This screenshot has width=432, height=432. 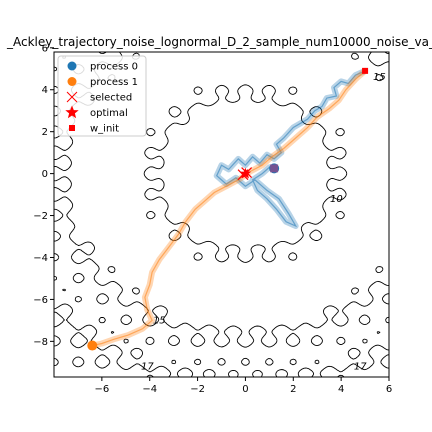 I want to click on contour-label-0: 15, so click(x=379, y=77).